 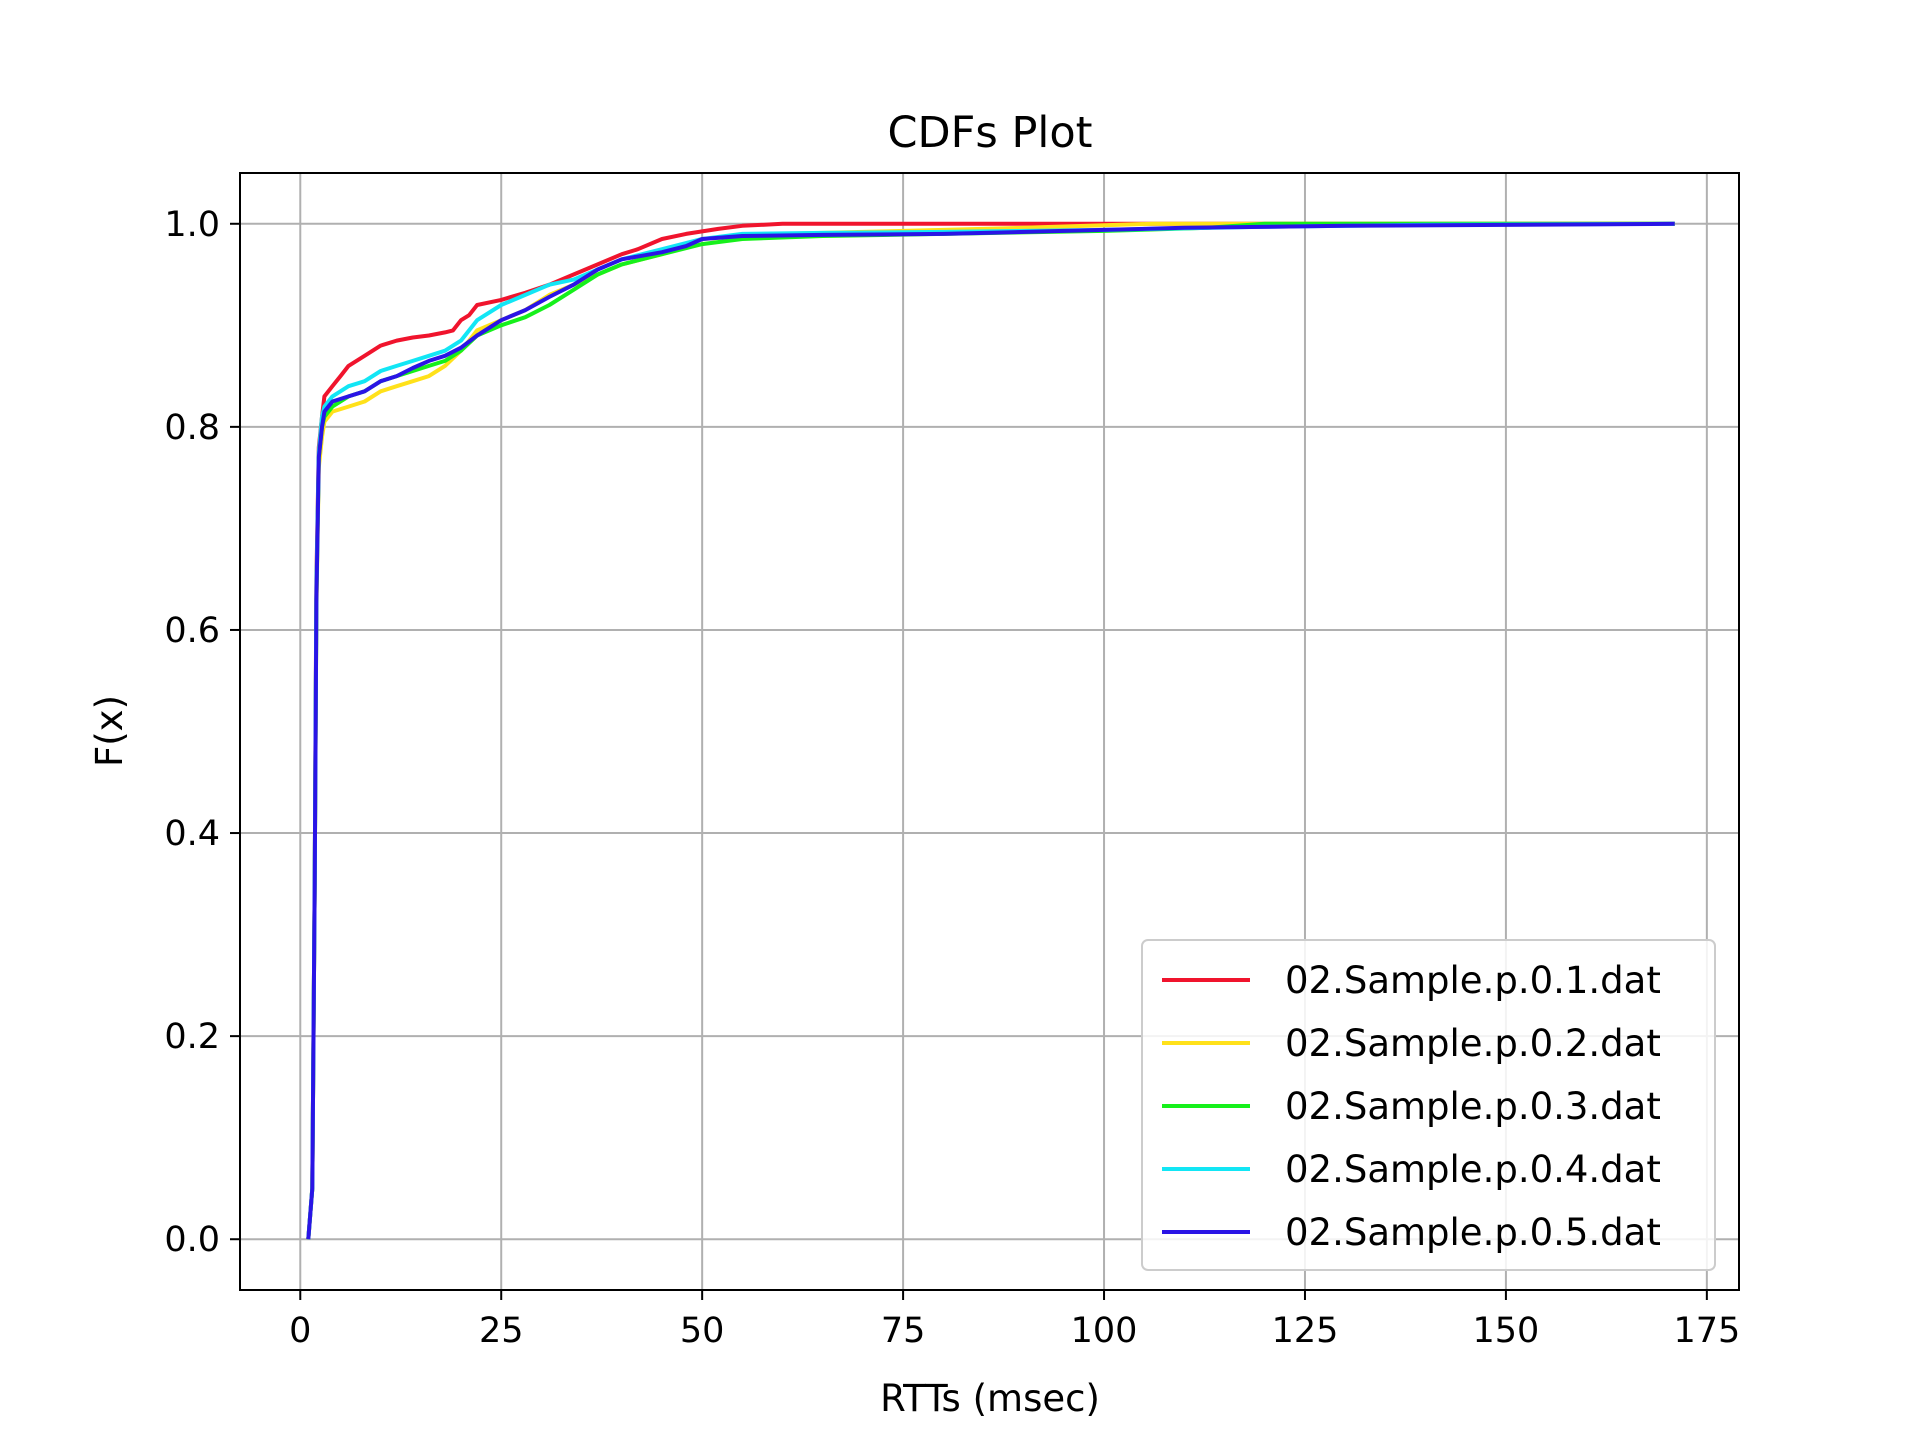 What do you see at coordinates (903, 1331) in the screenshot?
I see `x-tick-label: 75` at bounding box center [903, 1331].